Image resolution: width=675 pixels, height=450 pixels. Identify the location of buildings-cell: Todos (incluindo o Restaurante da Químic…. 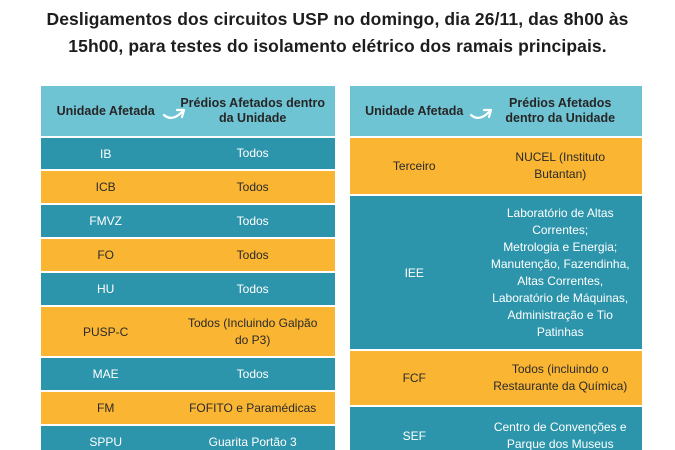
(560, 378).